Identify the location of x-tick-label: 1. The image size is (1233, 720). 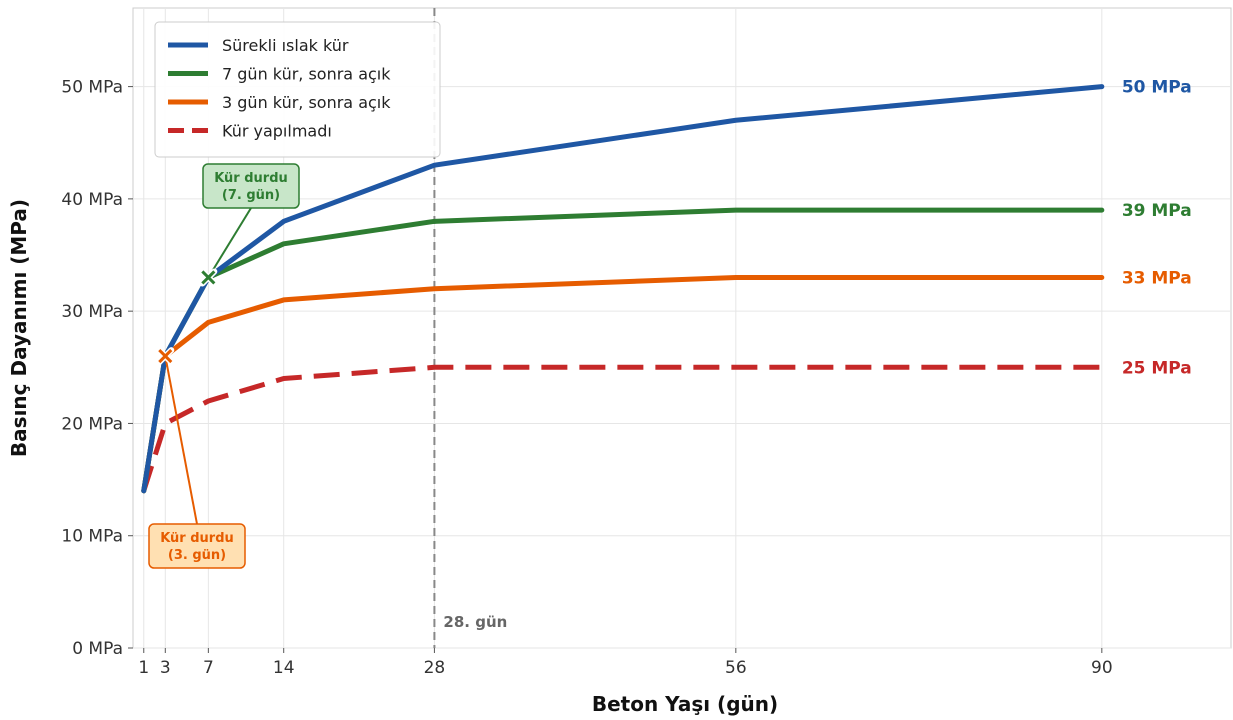
(143, 668).